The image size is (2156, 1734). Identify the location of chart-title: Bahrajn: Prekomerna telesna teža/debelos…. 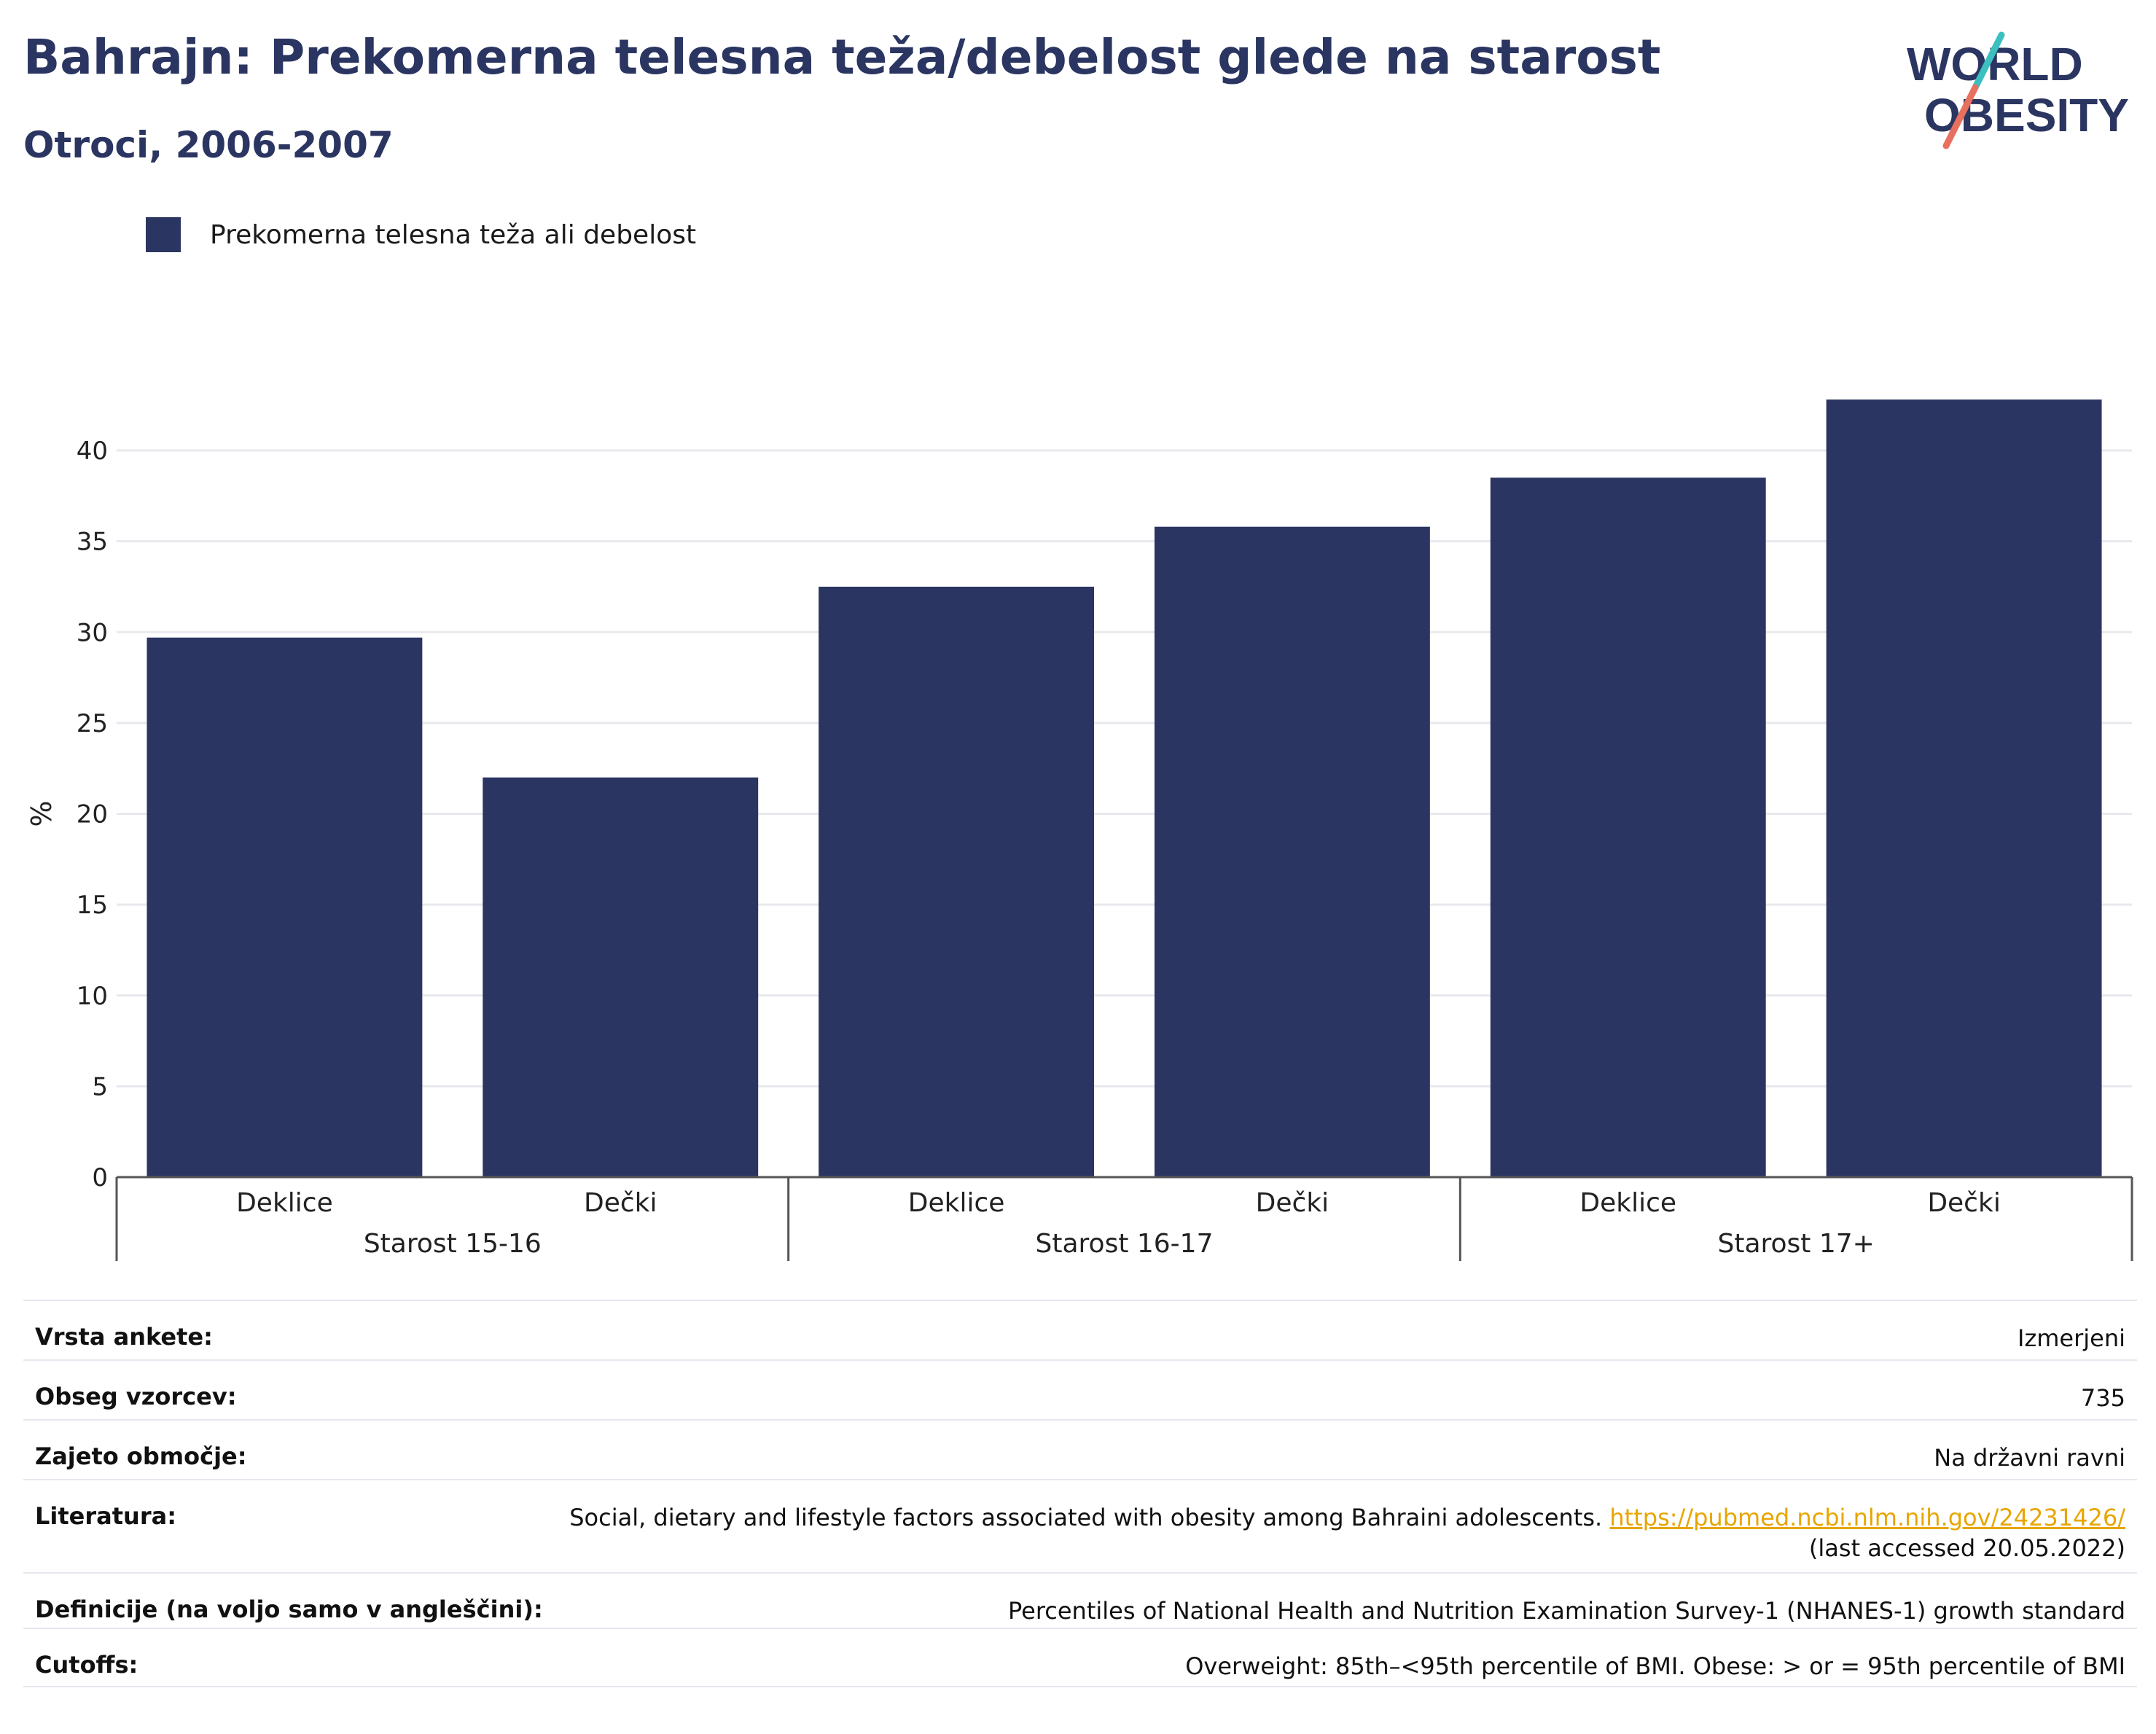
(842, 57).